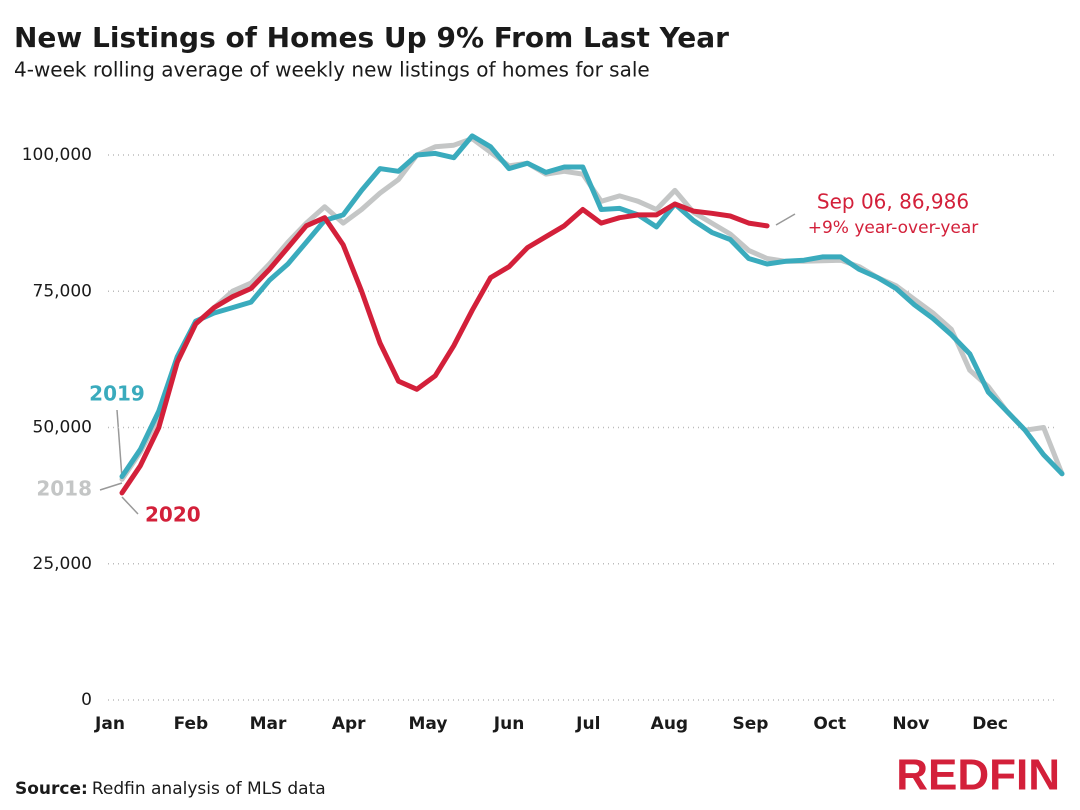 The height and width of the screenshot is (810, 1080). I want to click on series-label: 2019, so click(117, 394).